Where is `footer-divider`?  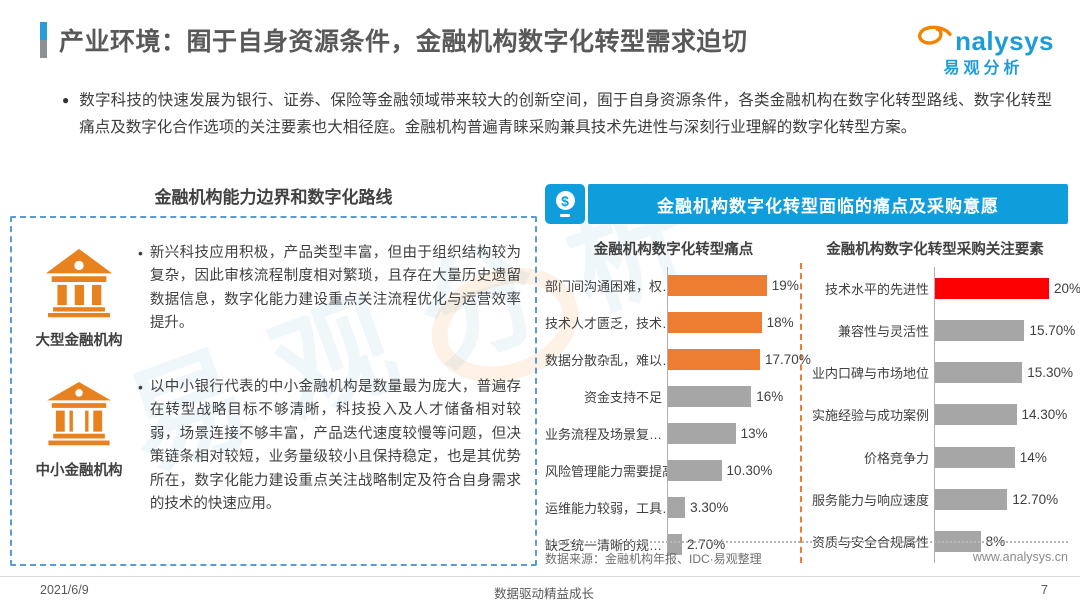 footer-divider is located at coordinates (540, 576).